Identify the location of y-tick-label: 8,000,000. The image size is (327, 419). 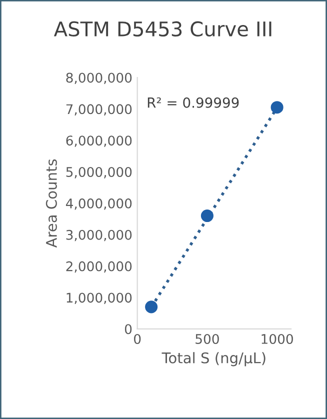
(99, 78).